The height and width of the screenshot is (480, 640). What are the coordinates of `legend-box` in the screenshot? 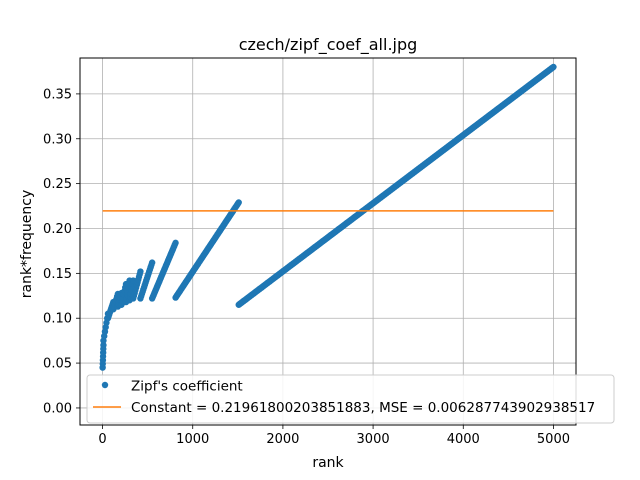 It's located at (350, 399).